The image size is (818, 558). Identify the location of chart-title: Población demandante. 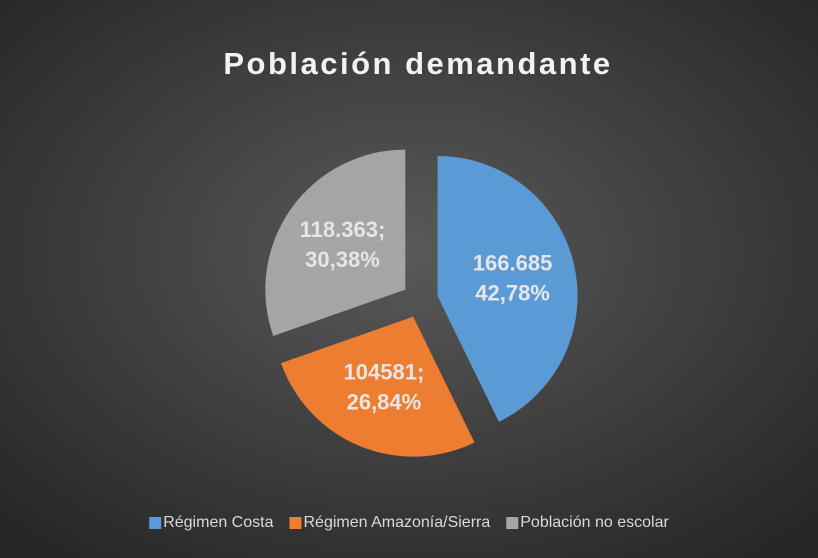
(417, 63).